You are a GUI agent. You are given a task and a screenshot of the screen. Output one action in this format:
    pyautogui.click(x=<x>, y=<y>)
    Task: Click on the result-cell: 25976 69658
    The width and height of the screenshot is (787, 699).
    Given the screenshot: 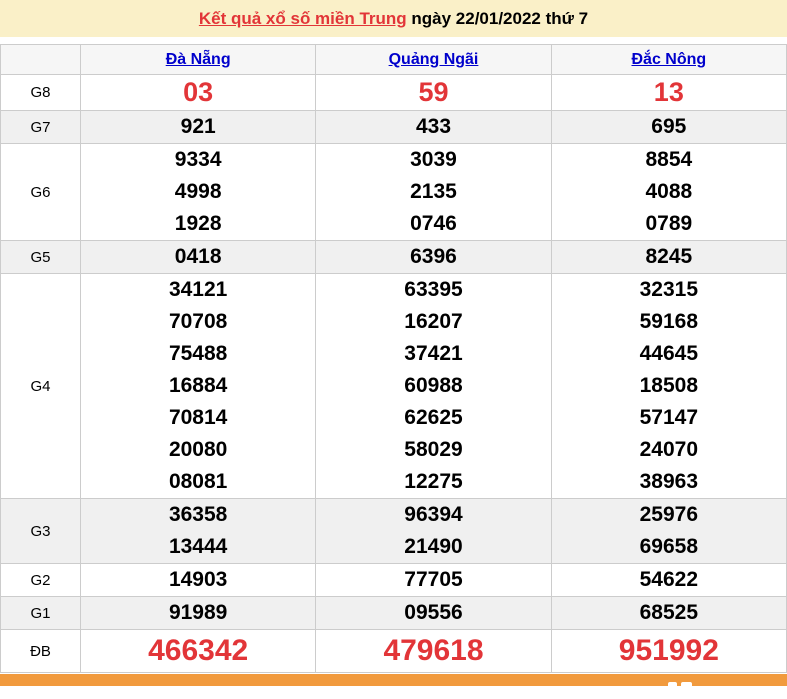 What is the action you would take?
    pyautogui.click(x=668, y=531)
    